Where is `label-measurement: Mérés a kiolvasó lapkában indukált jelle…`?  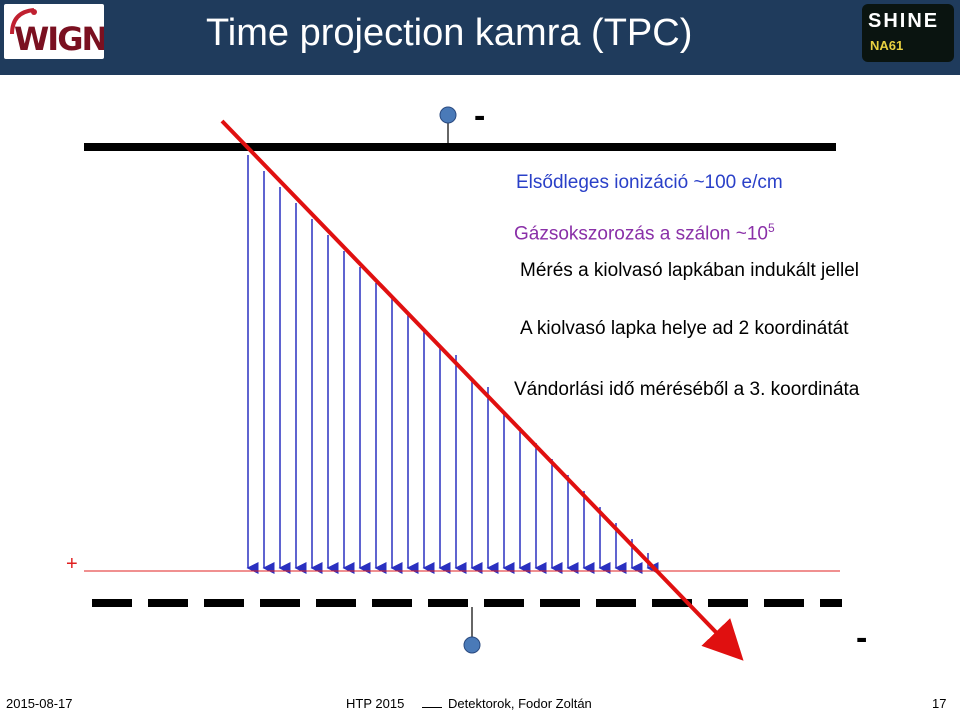 label-measurement: Mérés a kiolvasó lapkában indukált jelle… is located at coordinates (690, 270).